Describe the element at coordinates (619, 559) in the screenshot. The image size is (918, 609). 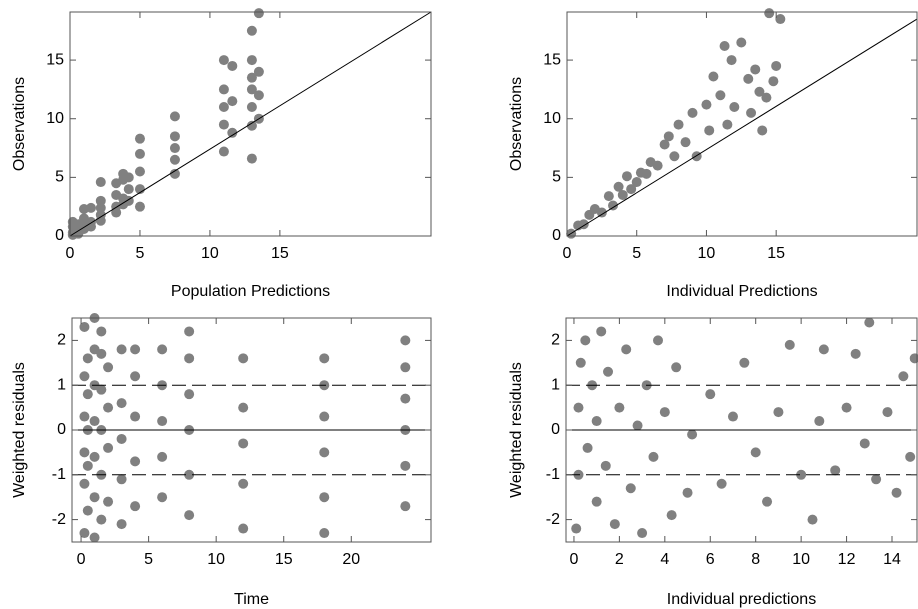
I see `x-tick-label: 2` at that location.